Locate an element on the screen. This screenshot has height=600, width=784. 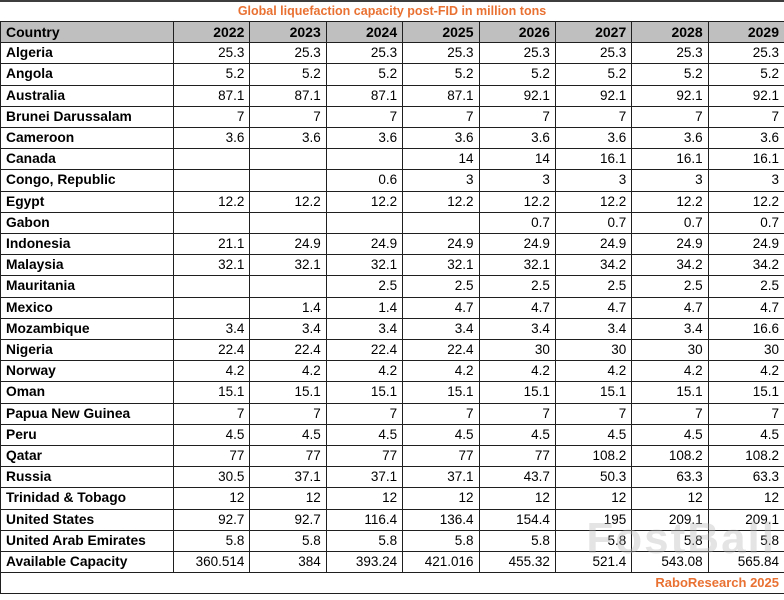
value-cell: 92.7 is located at coordinates (288, 519).